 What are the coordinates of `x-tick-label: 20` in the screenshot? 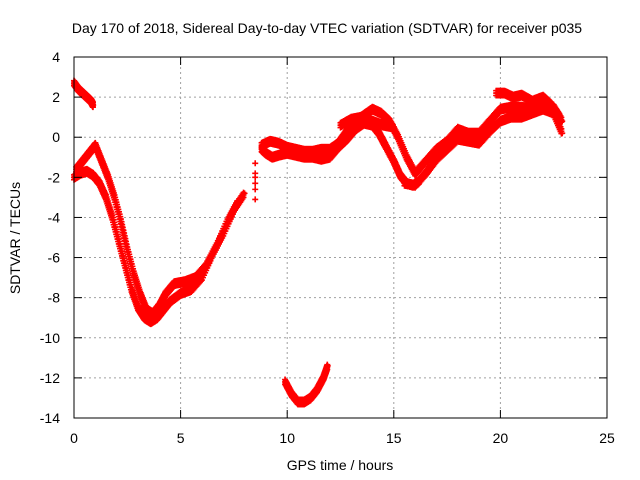 It's located at (501, 438).